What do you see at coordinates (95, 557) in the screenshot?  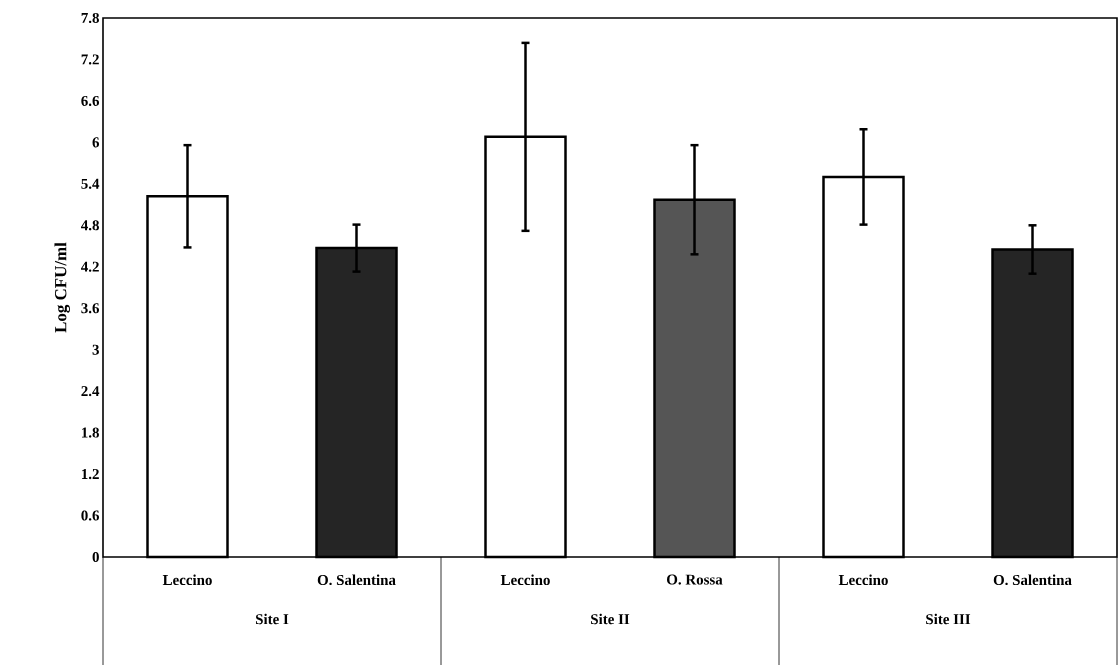 I see `y-tick-label: 0` at bounding box center [95, 557].